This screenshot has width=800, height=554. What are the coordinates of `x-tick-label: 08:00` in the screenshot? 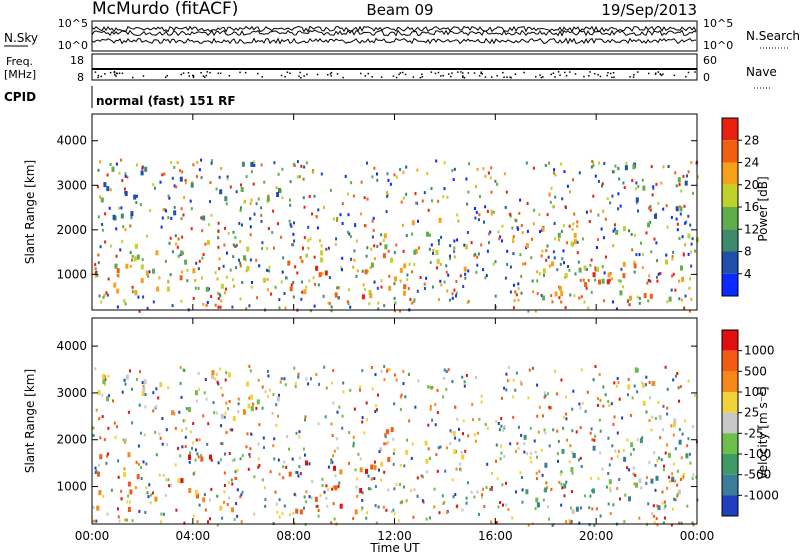 It's located at (293, 536).